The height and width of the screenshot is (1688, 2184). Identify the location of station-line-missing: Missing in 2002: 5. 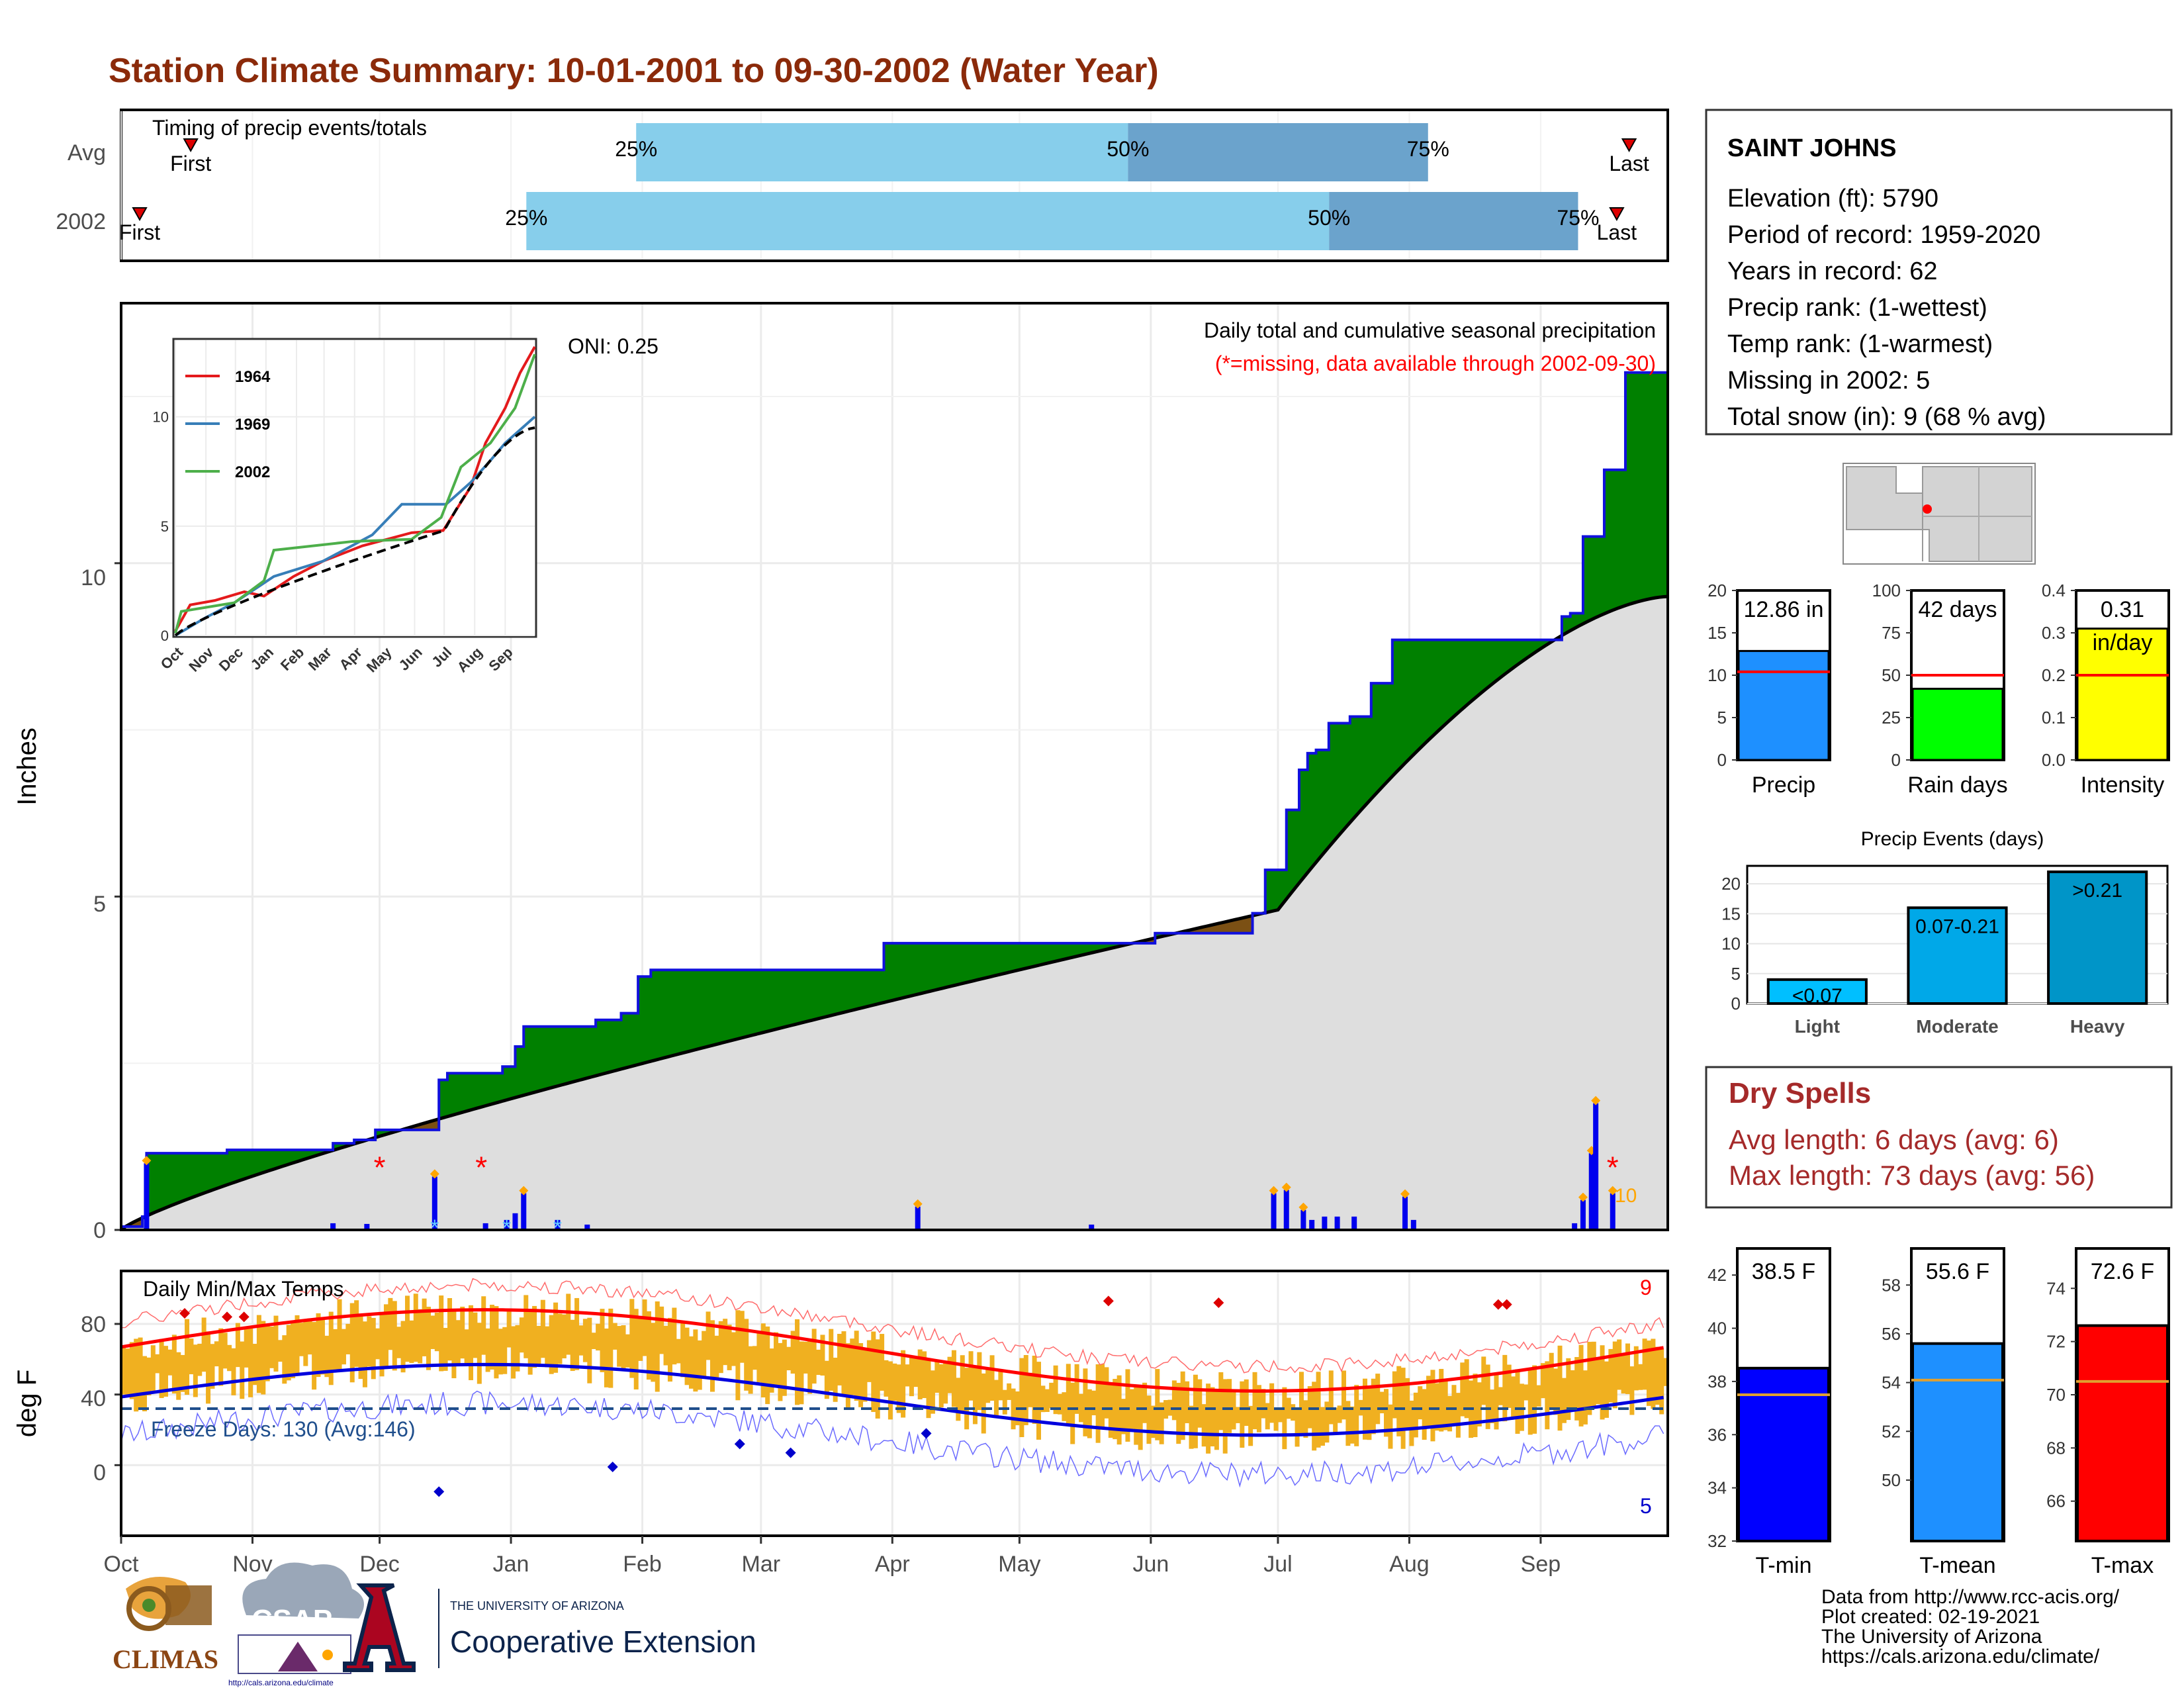
(1829, 381).